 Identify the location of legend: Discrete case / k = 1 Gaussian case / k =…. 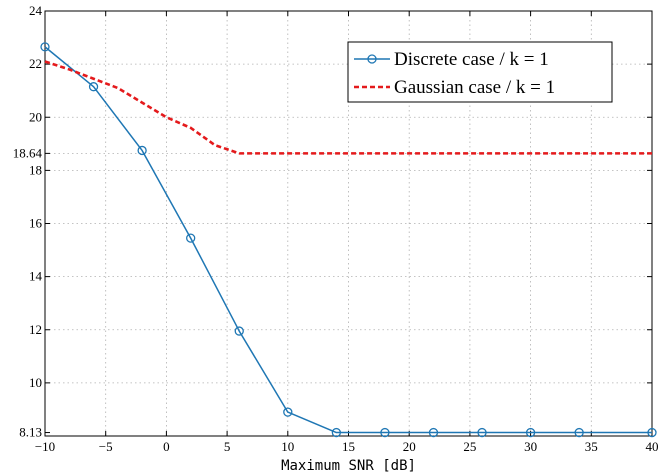
(480, 72).